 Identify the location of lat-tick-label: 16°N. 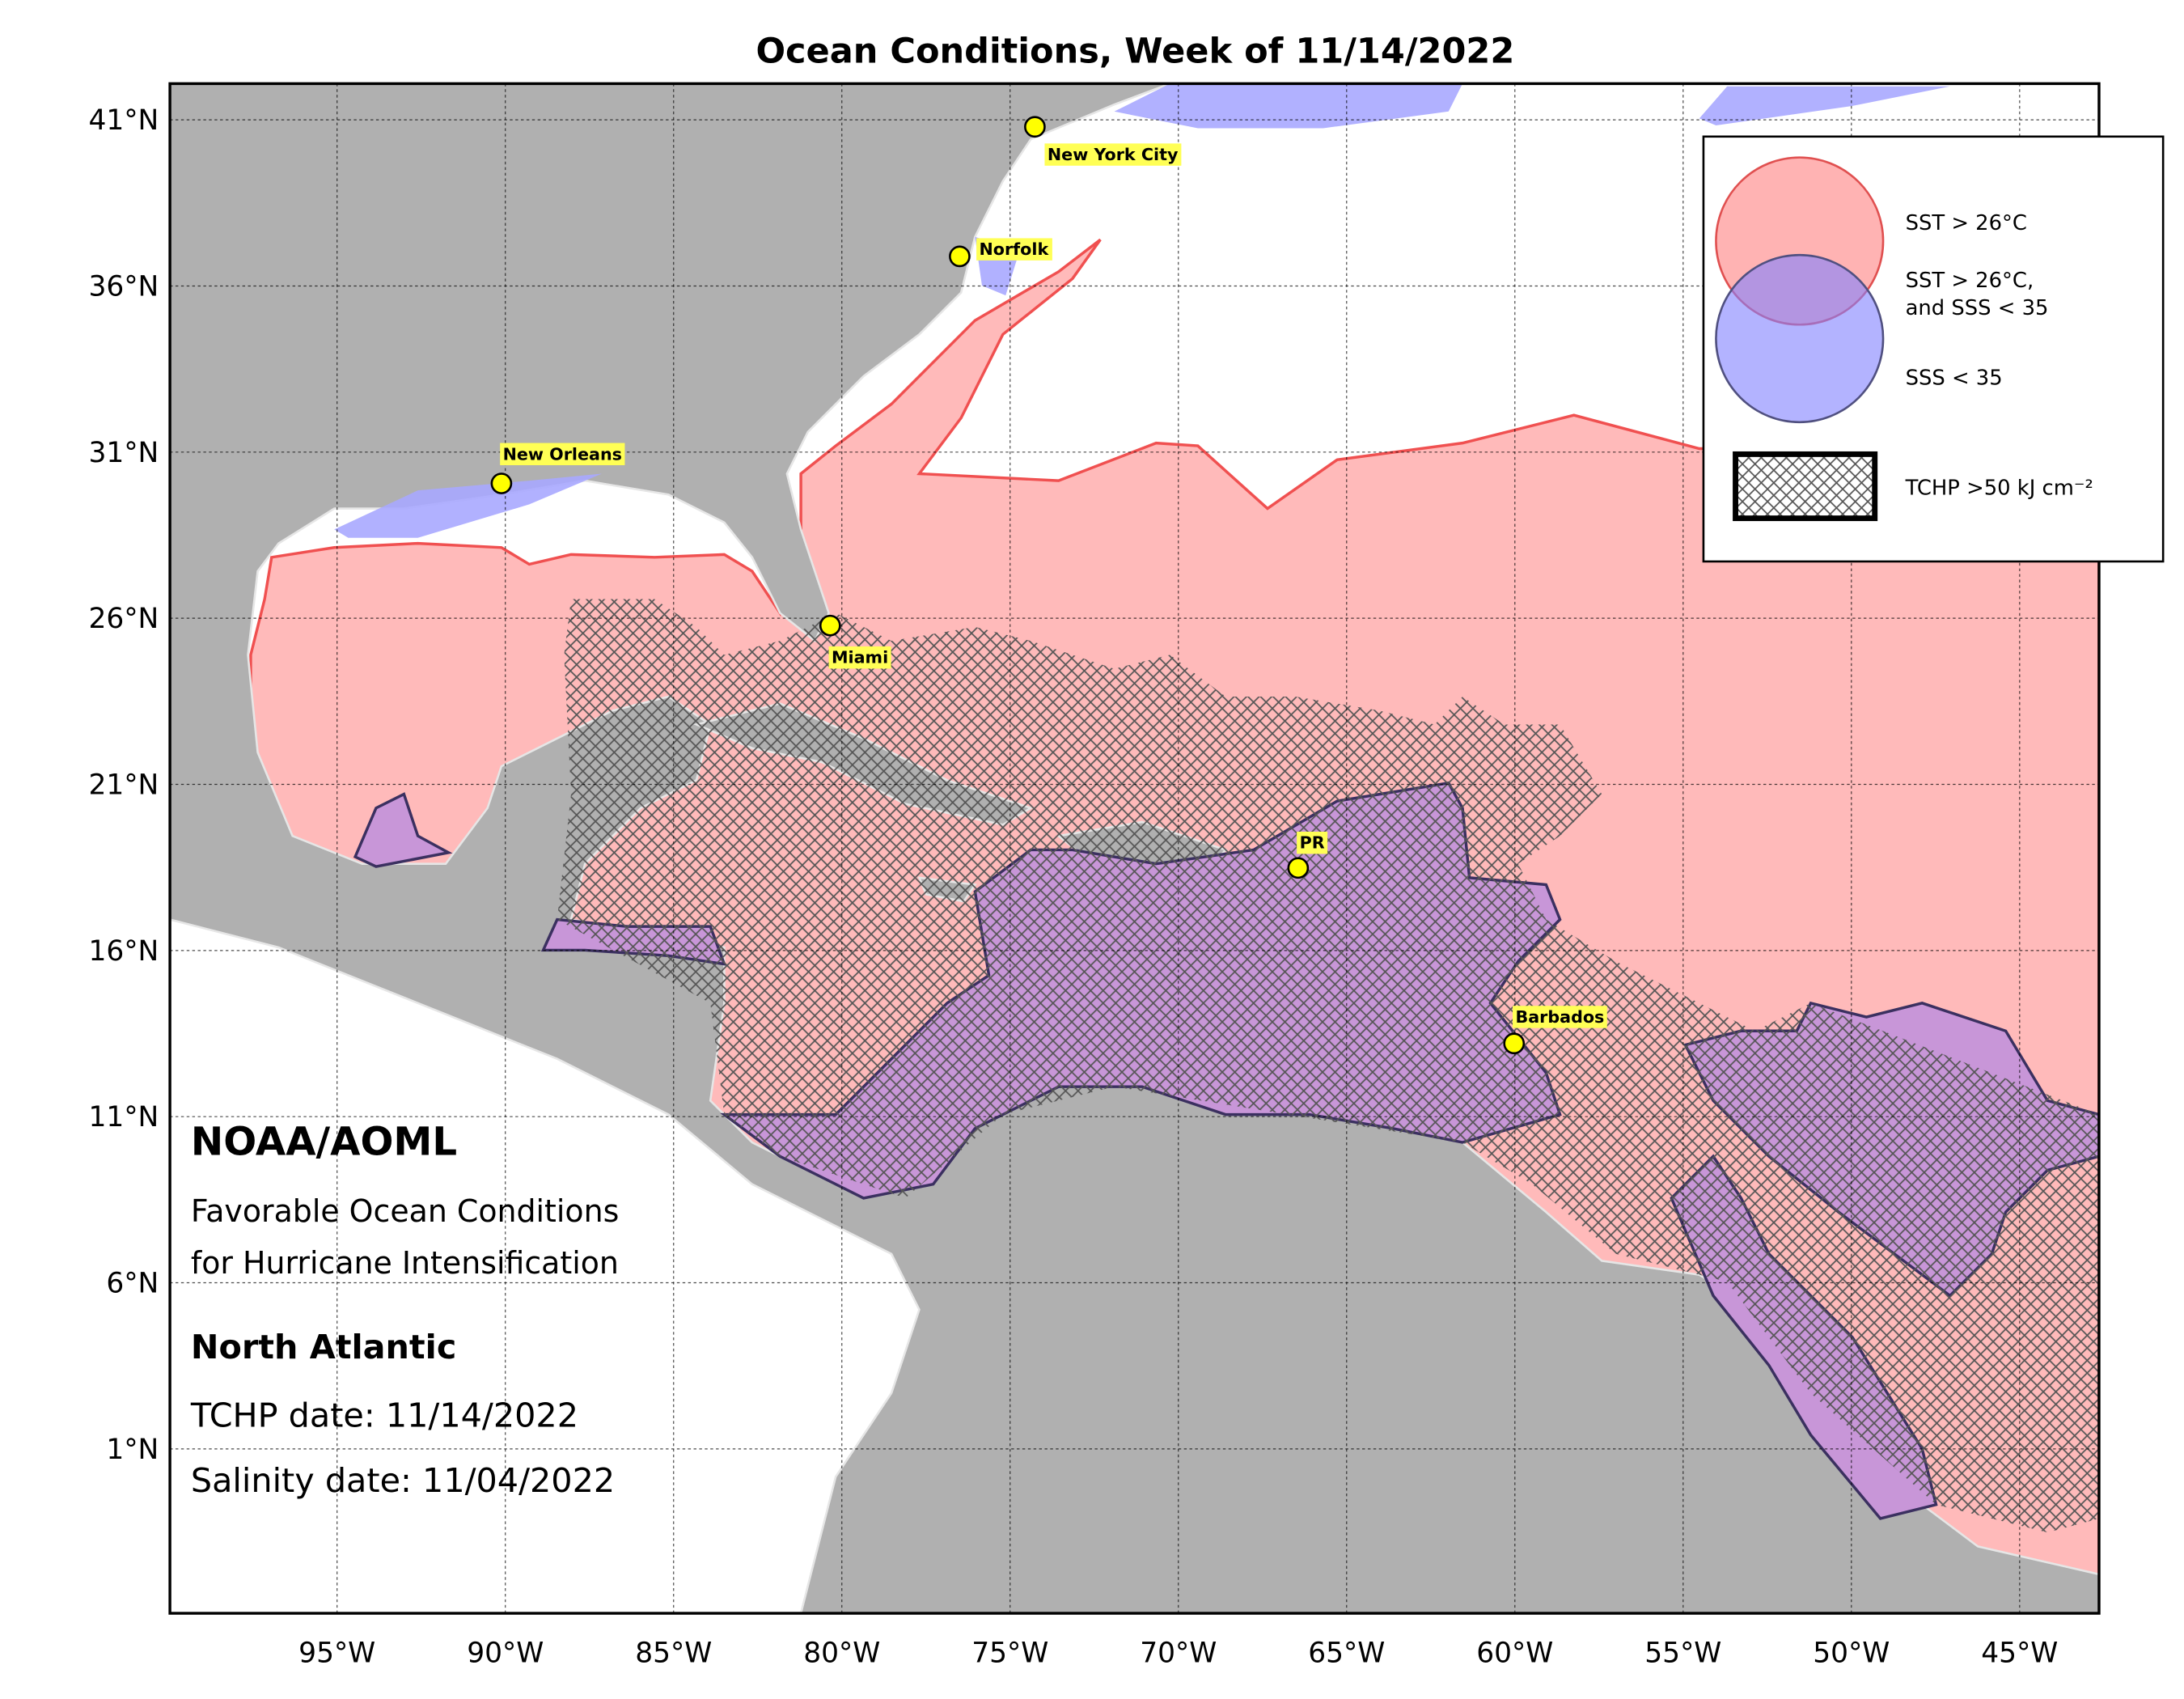
(124, 951).